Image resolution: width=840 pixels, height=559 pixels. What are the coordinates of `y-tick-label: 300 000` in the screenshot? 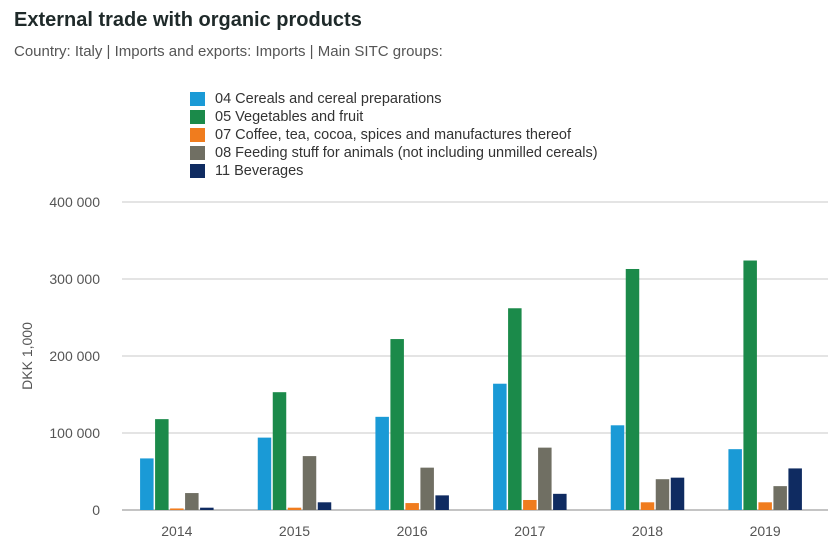 It's located at (74, 279).